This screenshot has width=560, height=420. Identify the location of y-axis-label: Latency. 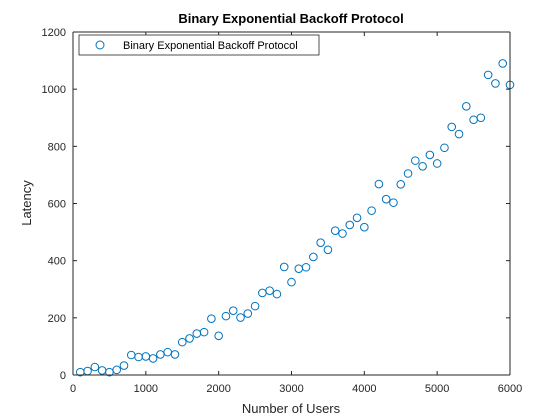
(26, 203).